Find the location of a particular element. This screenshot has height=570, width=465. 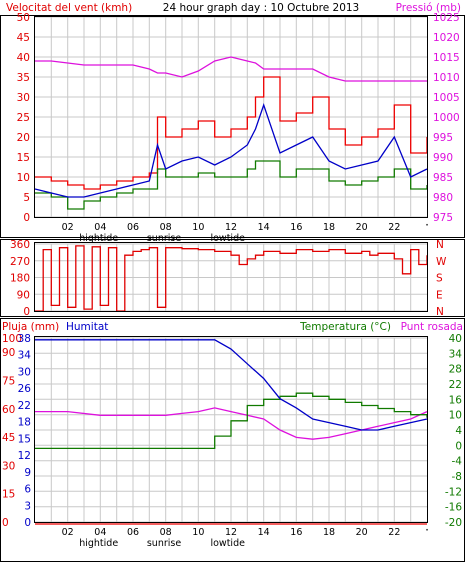

wind-tick-label: 50 is located at coordinates (23, 18).